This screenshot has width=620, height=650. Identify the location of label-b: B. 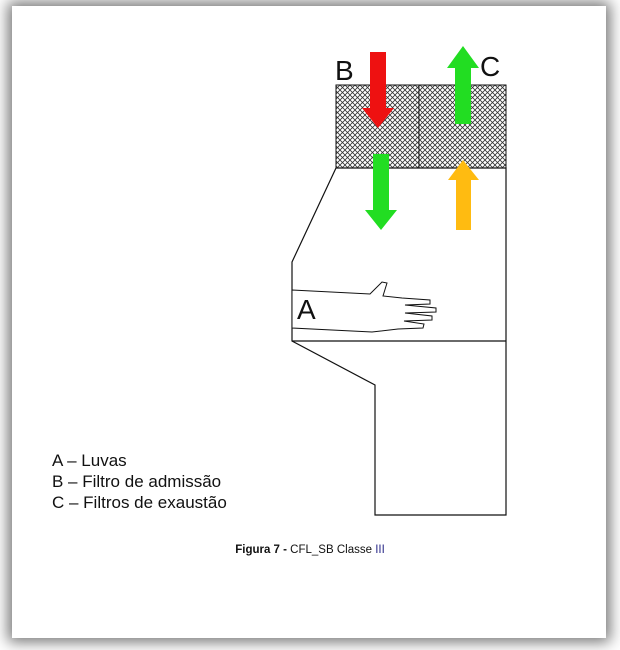
(344, 70).